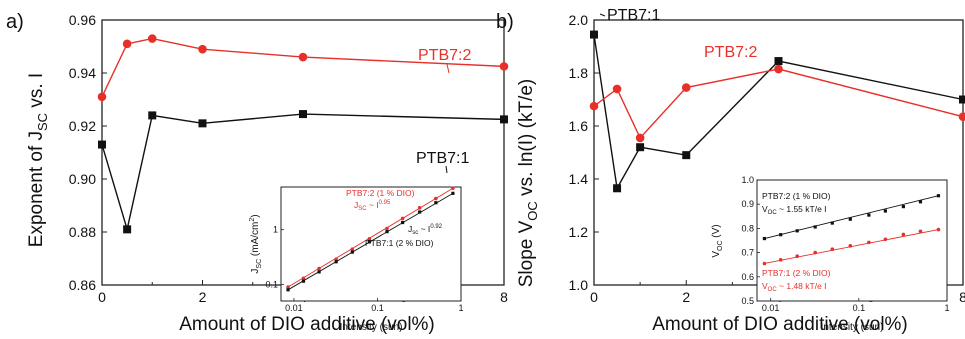  Describe the element at coordinates (730, 52) in the screenshot. I see `panel-b-series-label-ptb7-2: PTB7:2` at that location.